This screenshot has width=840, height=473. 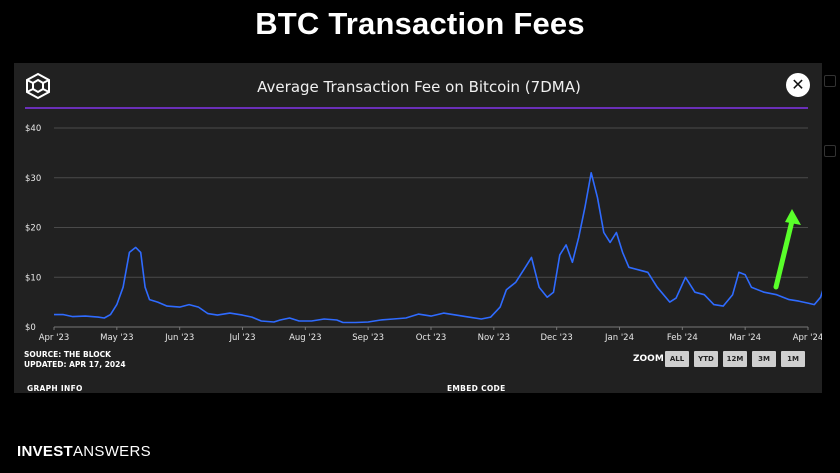 What do you see at coordinates (431, 338) in the screenshot?
I see `x-tick-label: Oct '23` at bounding box center [431, 338].